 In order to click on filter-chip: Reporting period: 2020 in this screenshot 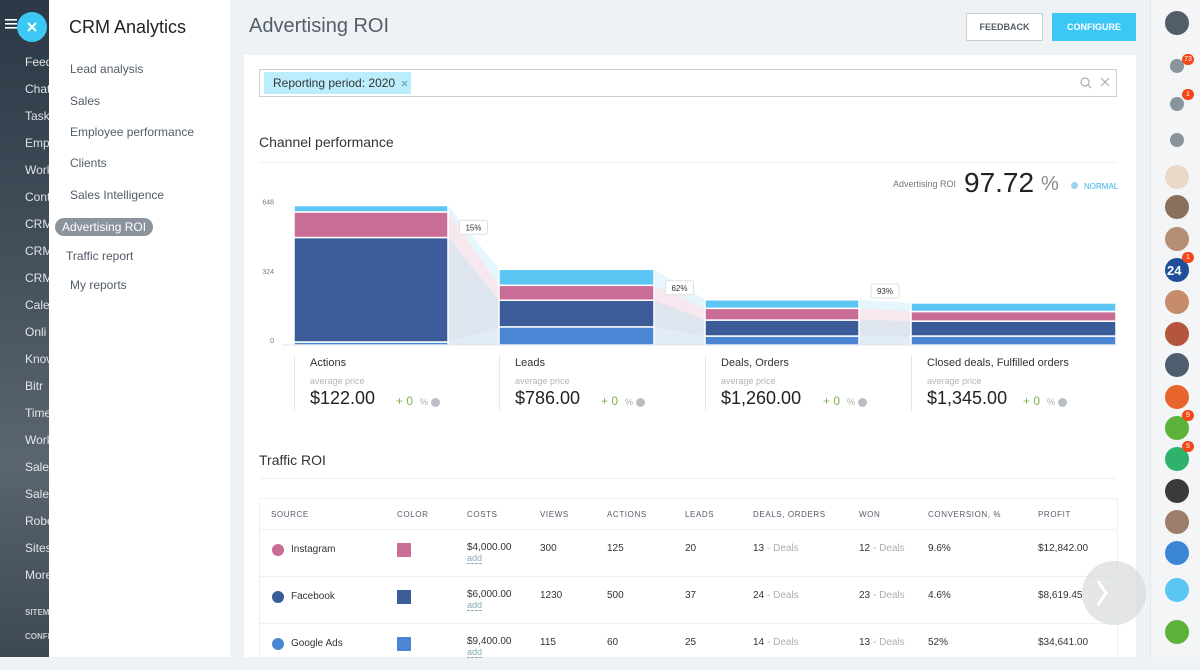, I will do `click(337, 83)`.